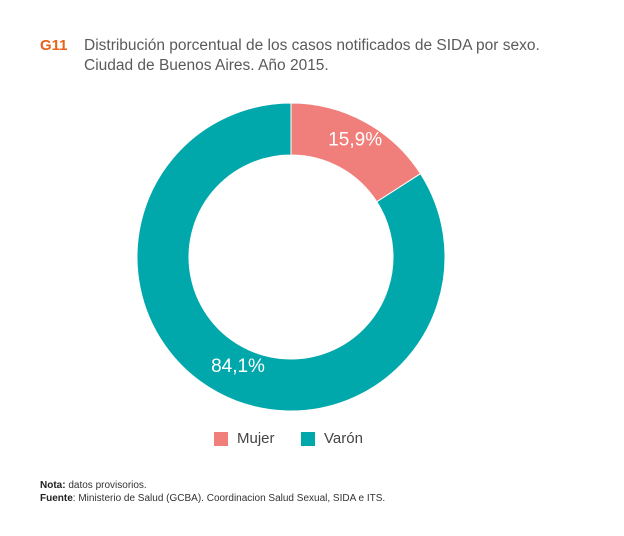 This screenshot has height=536, width=624. What do you see at coordinates (355, 139) in the screenshot?
I see `slice-label-mujer: 15,9%` at bounding box center [355, 139].